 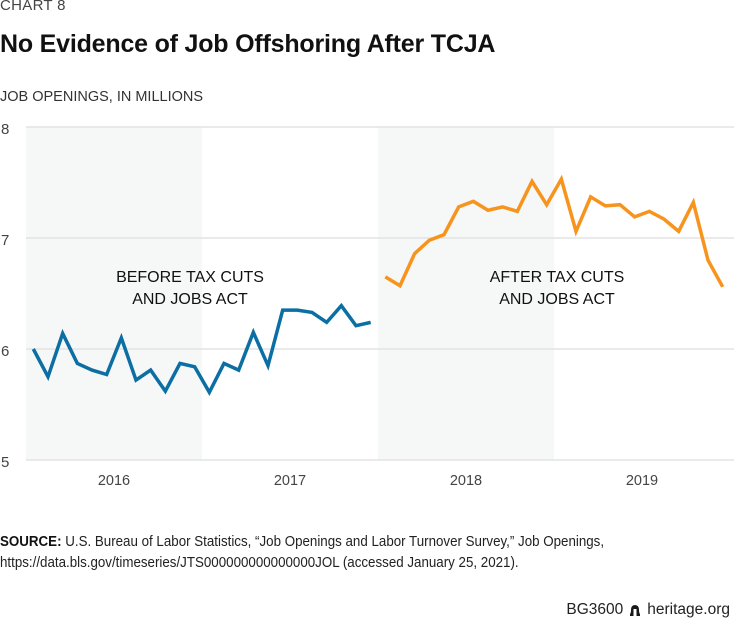 I want to click on chart-kicker: CHART 8, so click(x=33, y=7).